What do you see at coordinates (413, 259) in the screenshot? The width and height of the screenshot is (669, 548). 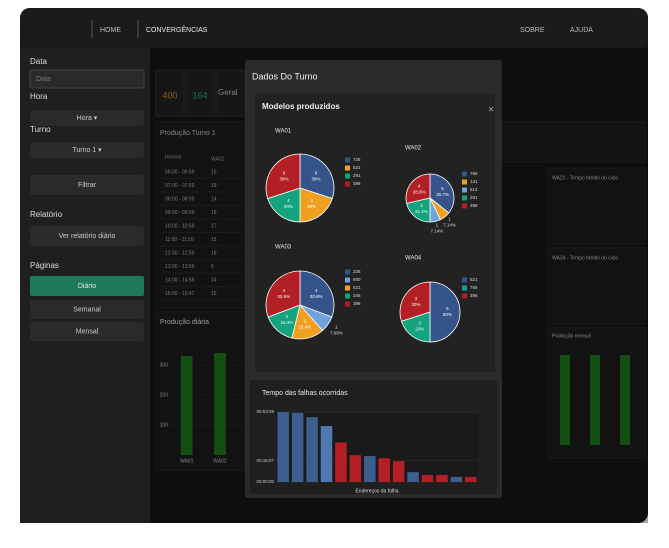 I see `pie-title: WA04` at bounding box center [413, 259].